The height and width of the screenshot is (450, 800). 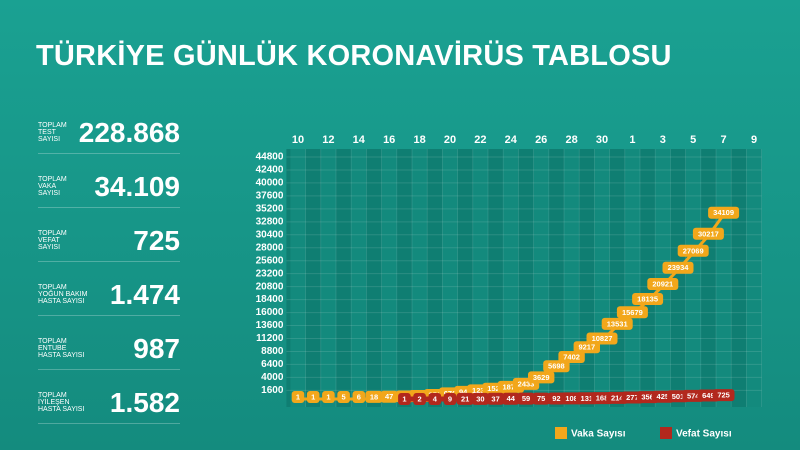 What do you see at coordinates (54, 402) in the screenshot?
I see `stat-label-line: İYİLEŞEN` at bounding box center [54, 402].